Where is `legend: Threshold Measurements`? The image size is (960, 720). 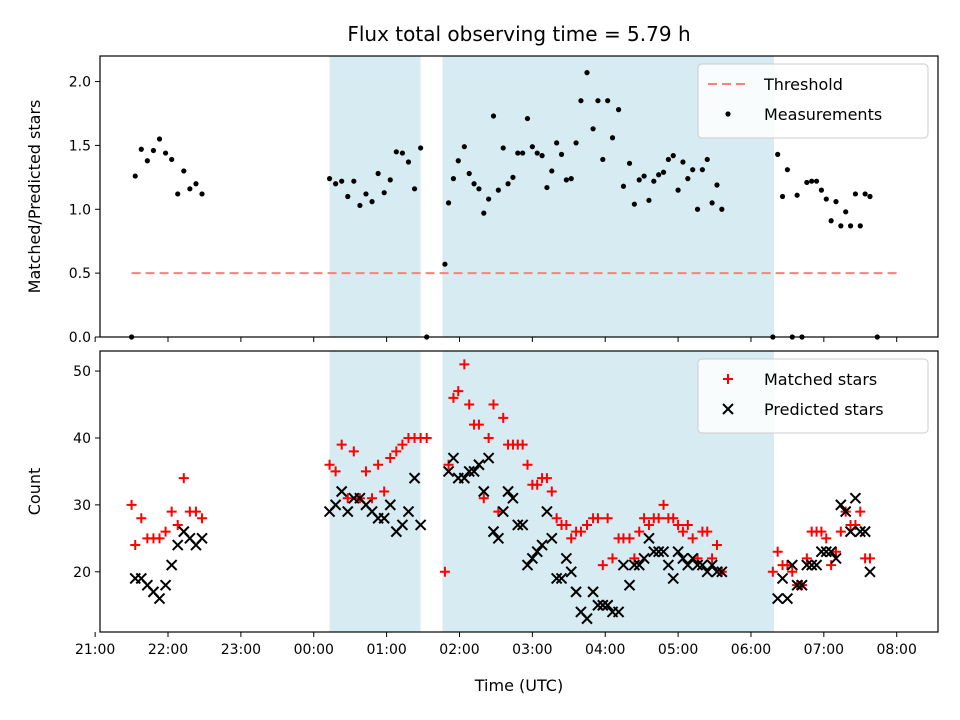
legend: Threshold Measurements is located at coordinates (813, 101).